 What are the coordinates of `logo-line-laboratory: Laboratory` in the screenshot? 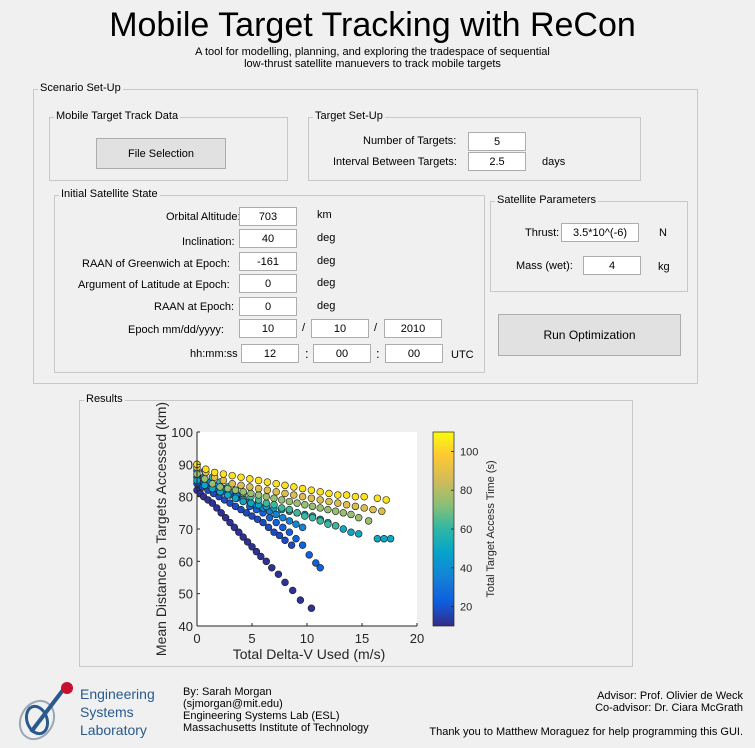 It's located at (113, 730).